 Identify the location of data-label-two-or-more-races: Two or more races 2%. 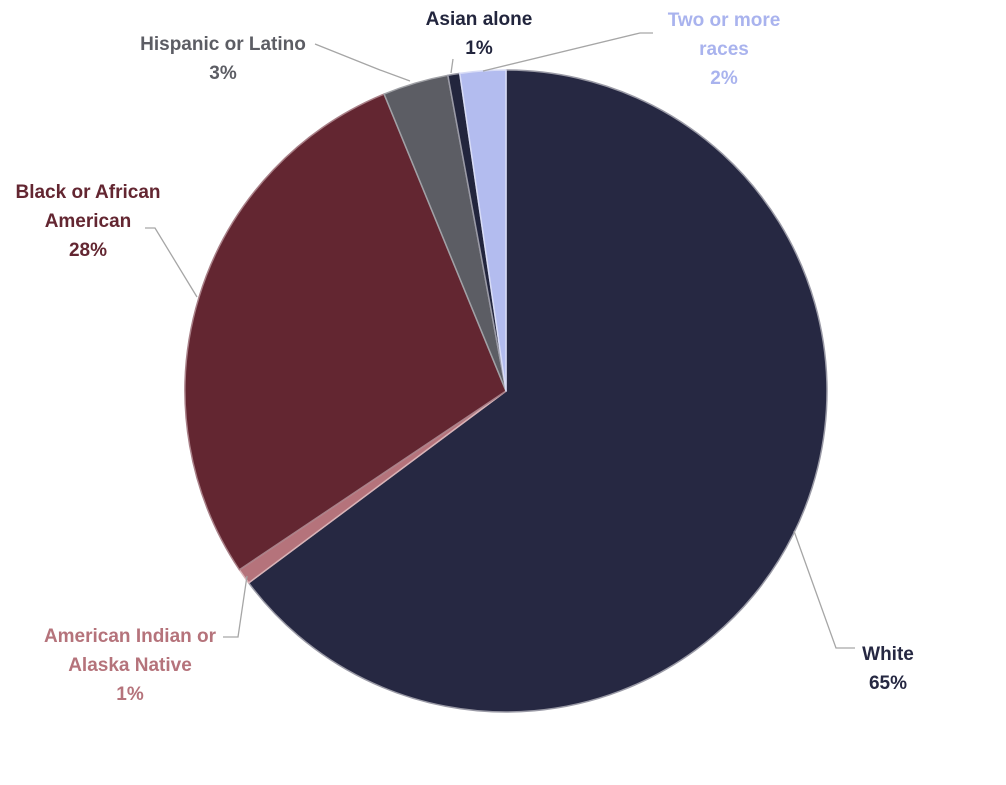
(724, 49).